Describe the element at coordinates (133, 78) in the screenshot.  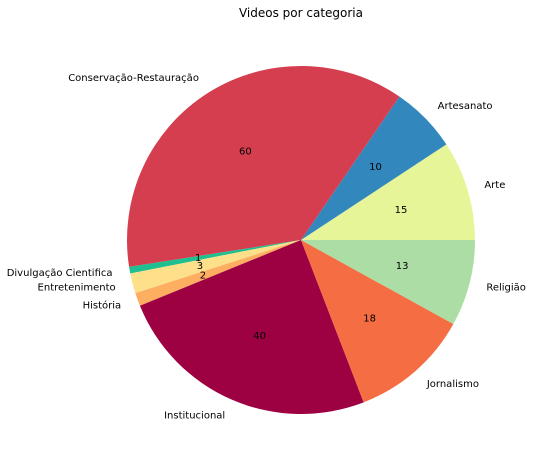
I see `slice-label-conservacao-restauracao: Conservação-Restauração` at that location.